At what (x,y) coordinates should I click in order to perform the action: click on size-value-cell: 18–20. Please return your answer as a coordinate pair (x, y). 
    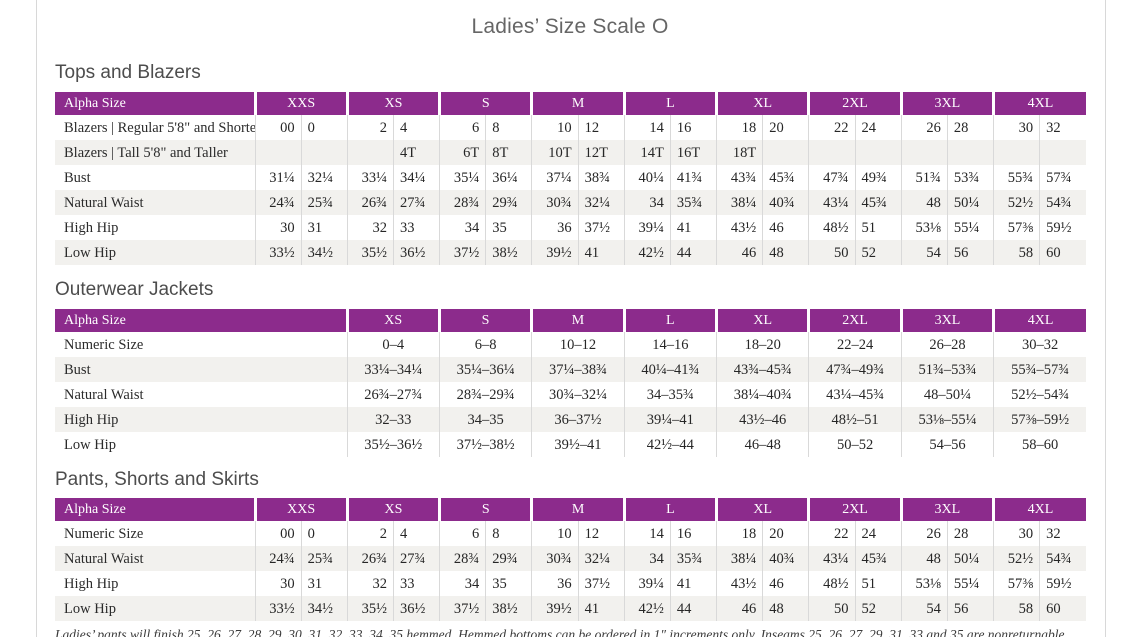
    Looking at the image, I should click on (762, 344).